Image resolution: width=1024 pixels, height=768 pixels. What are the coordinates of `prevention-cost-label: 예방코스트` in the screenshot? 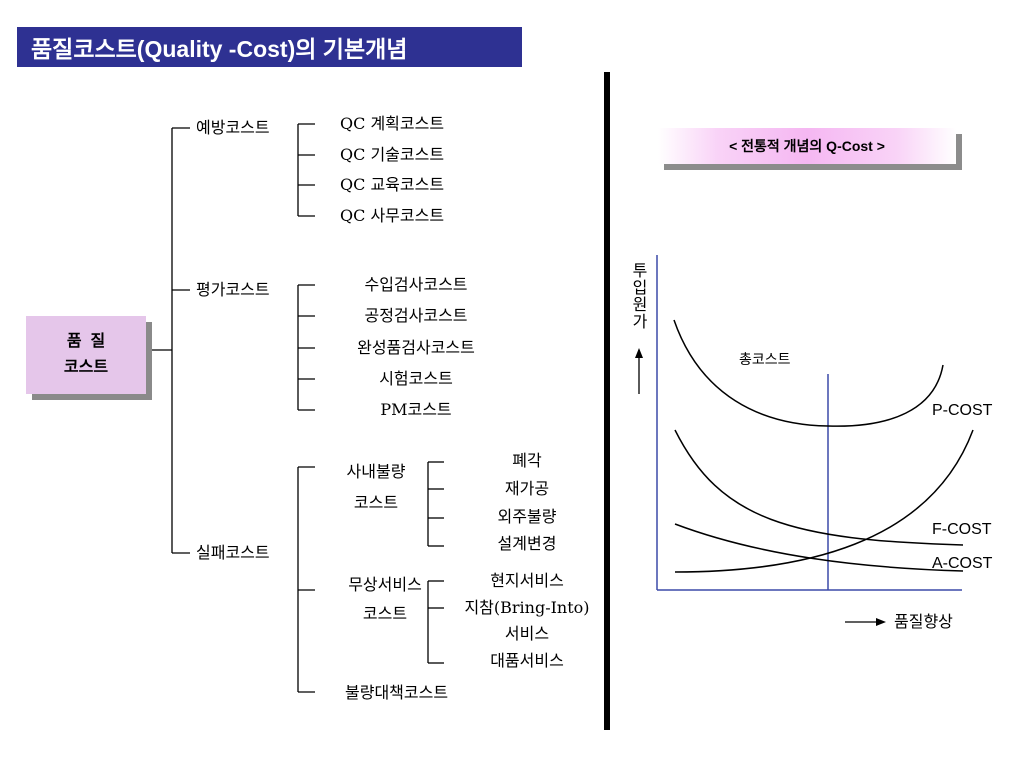 It's located at (233, 127).